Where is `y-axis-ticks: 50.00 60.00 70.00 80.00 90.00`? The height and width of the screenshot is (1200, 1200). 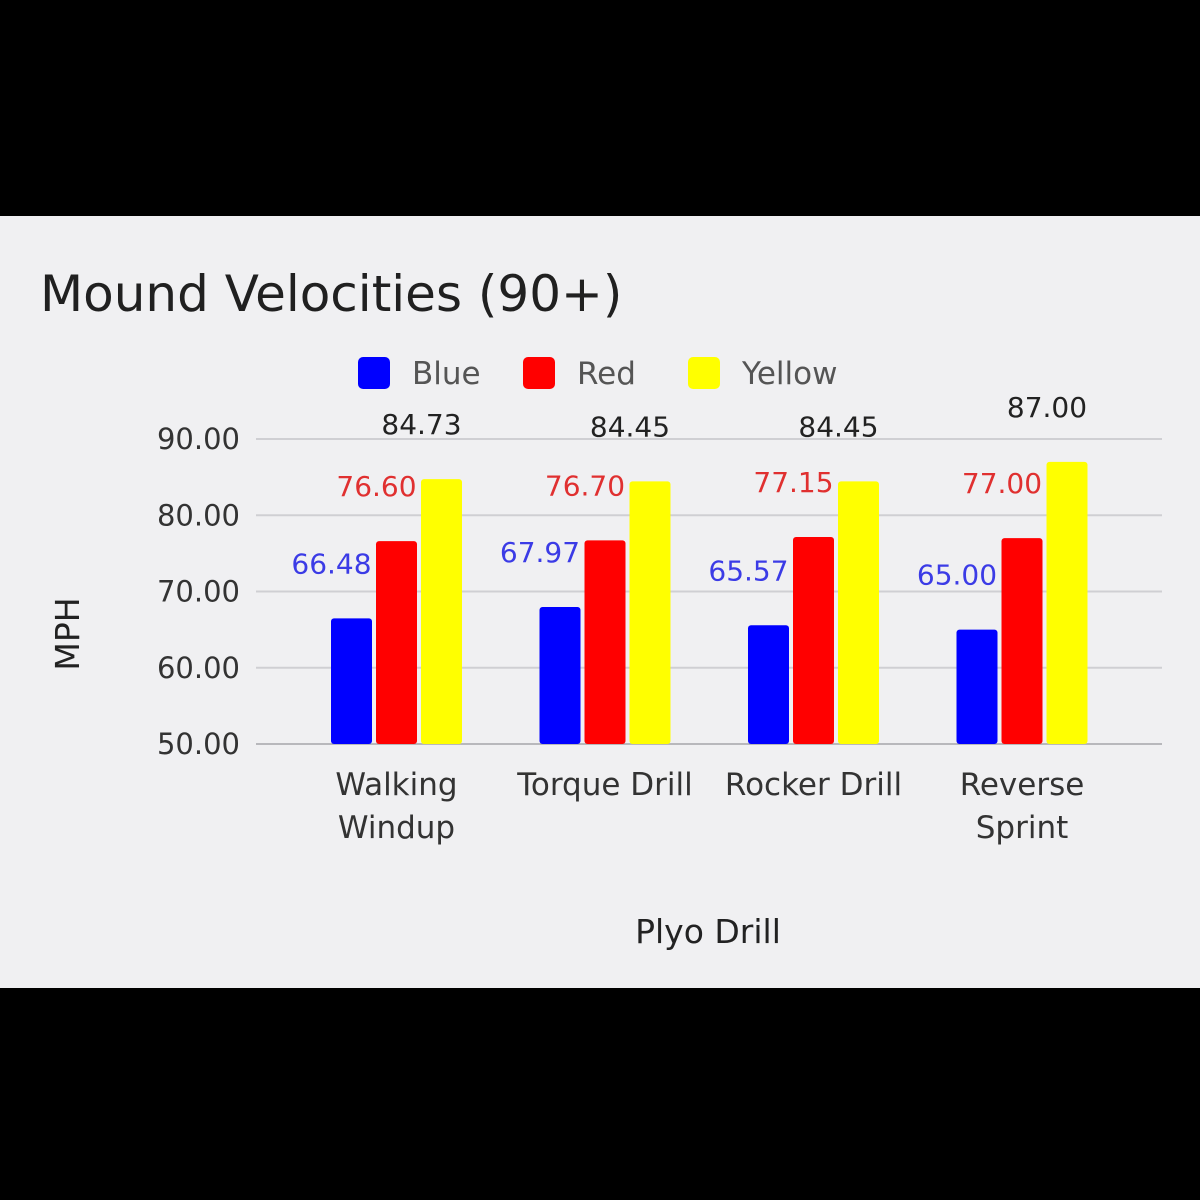 y-axis-ticks: 50.00 60.00 70.00 80.00 90.00 is located at coordinates (198, 591).